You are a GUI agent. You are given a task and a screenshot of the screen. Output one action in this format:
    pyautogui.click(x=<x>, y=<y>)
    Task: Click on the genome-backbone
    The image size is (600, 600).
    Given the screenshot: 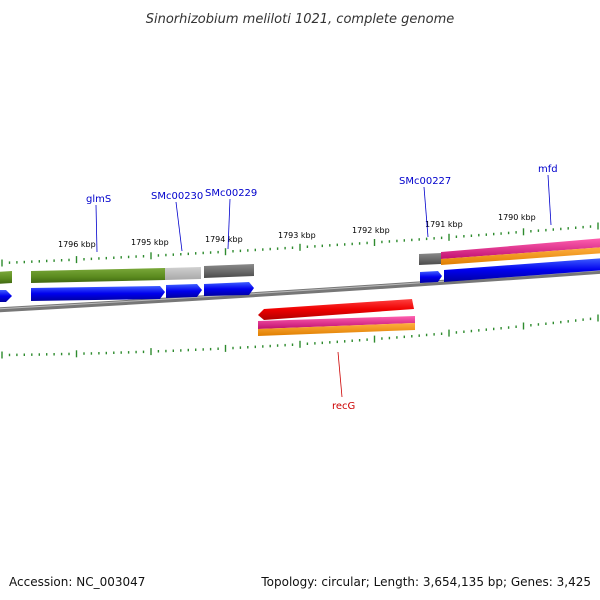 What is the action you would take?
    pyautogui.click(x=300, y=290)
    